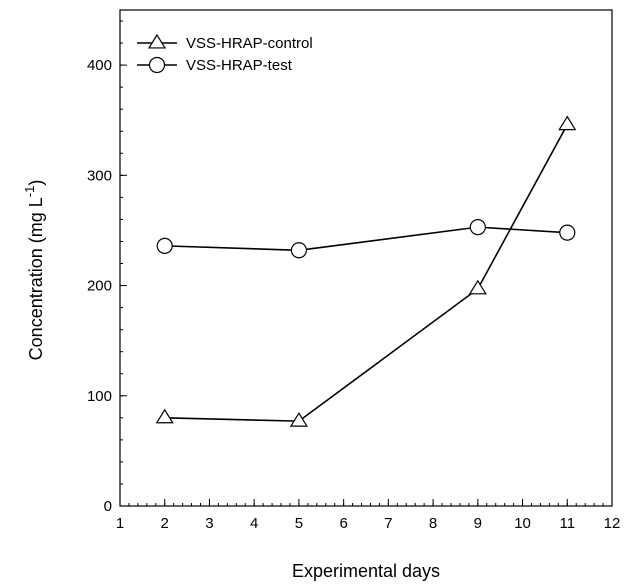 The width and height of the screenshot is (636, 584). What do you see at coordinates (225, 53) in the screenshot?
I see `legend: VSS-HRAP-control VSS-HRAP-test` at bounding box center [225, 53].